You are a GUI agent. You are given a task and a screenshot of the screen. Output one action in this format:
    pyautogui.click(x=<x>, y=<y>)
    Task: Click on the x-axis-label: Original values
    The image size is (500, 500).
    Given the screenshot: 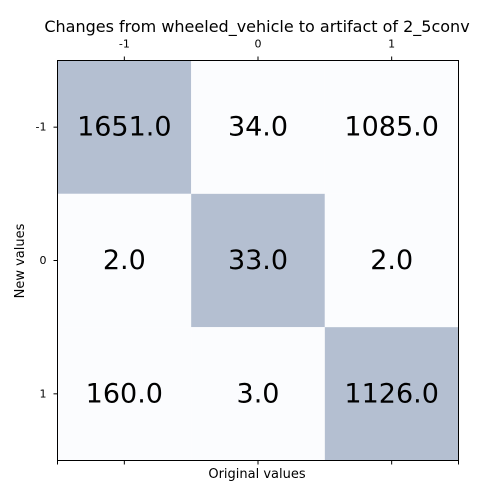 What is the action you would take?
    pyautogui.click(x=257, y=474)
    